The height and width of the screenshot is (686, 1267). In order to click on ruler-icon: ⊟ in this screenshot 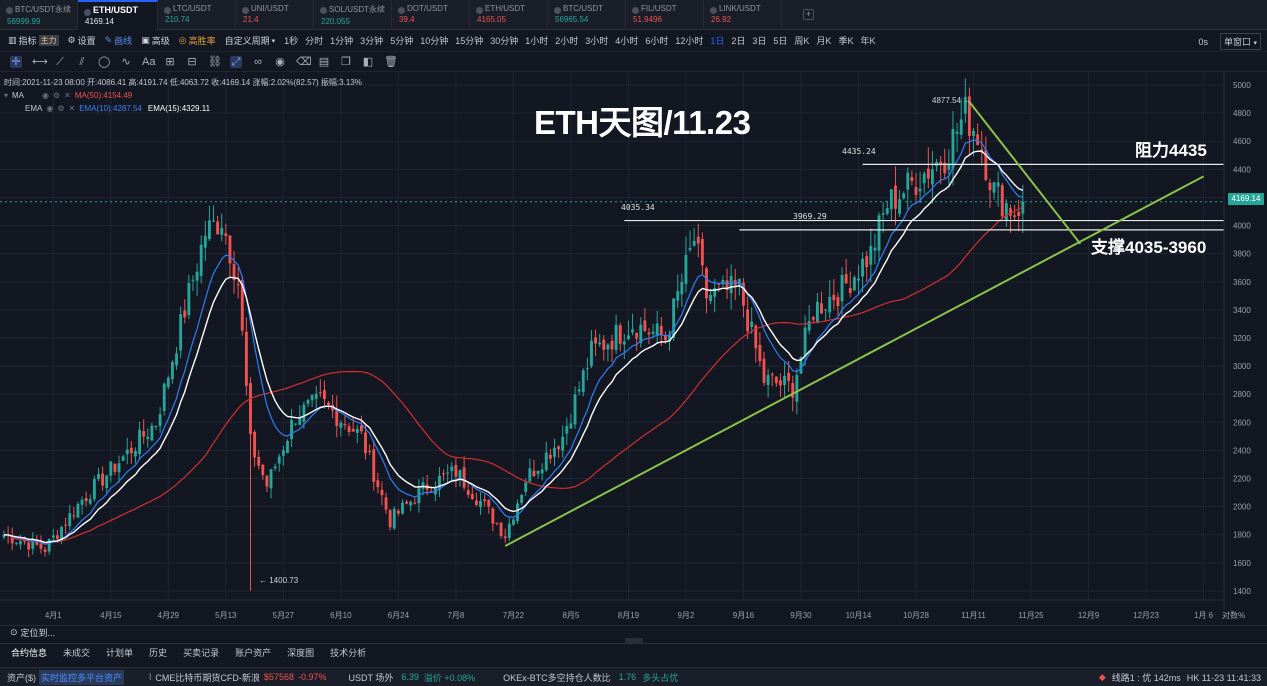, I will do `click(192, 61)`.